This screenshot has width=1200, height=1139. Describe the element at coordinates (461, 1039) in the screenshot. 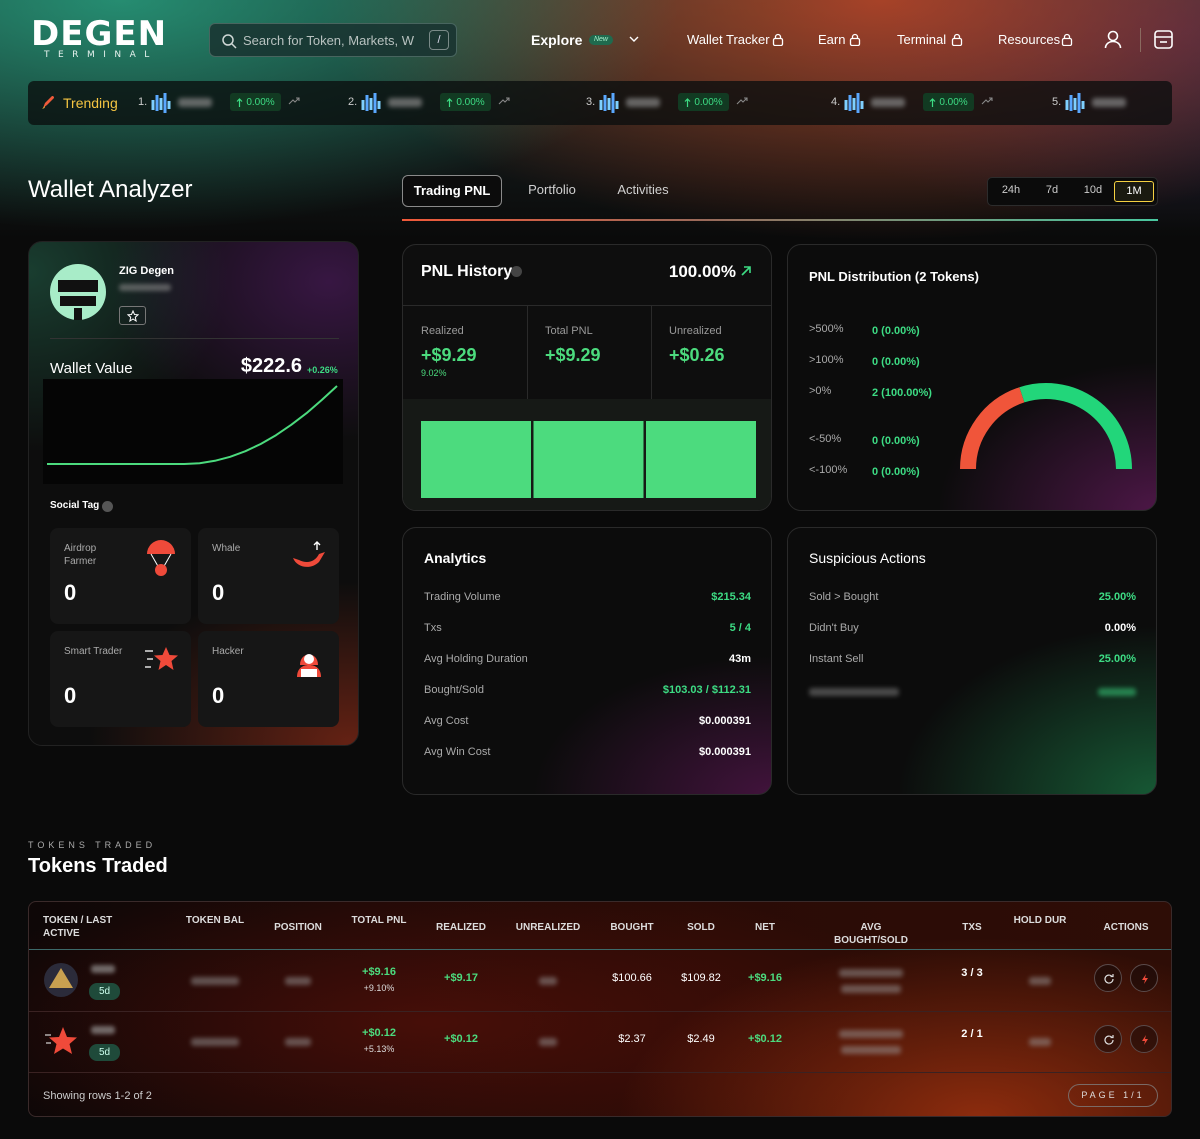

I see `realized: +$0.12` at that location.